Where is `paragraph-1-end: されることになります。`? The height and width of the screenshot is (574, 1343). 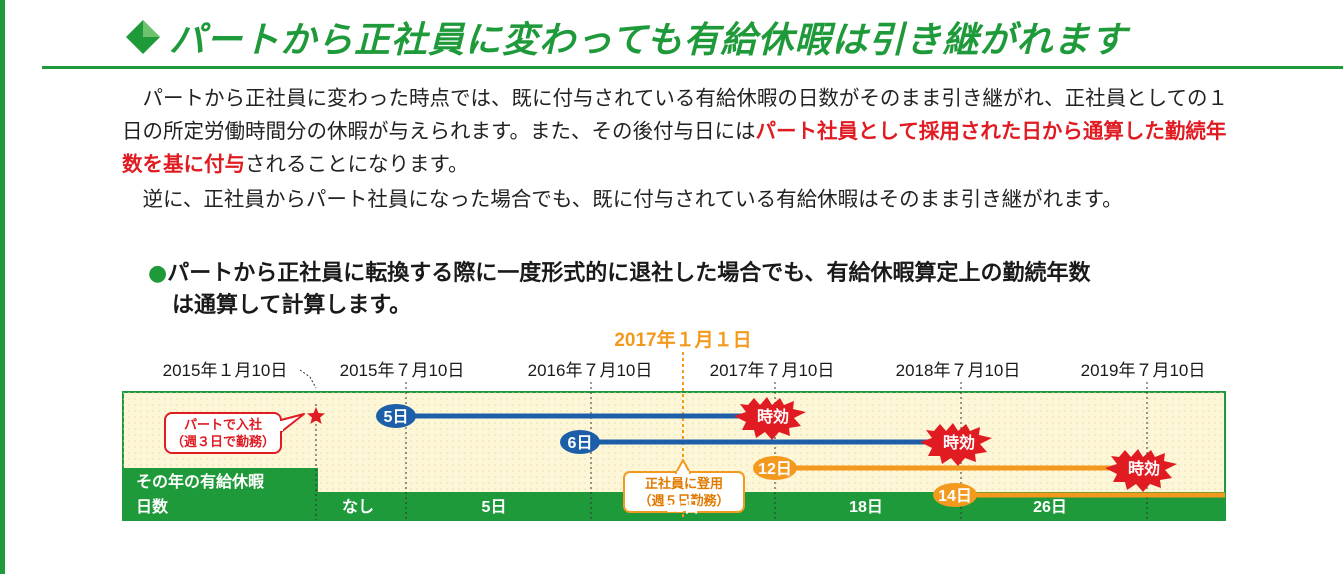 paragraph-1-end: されることになります。 is located at coordinates (357, 164).